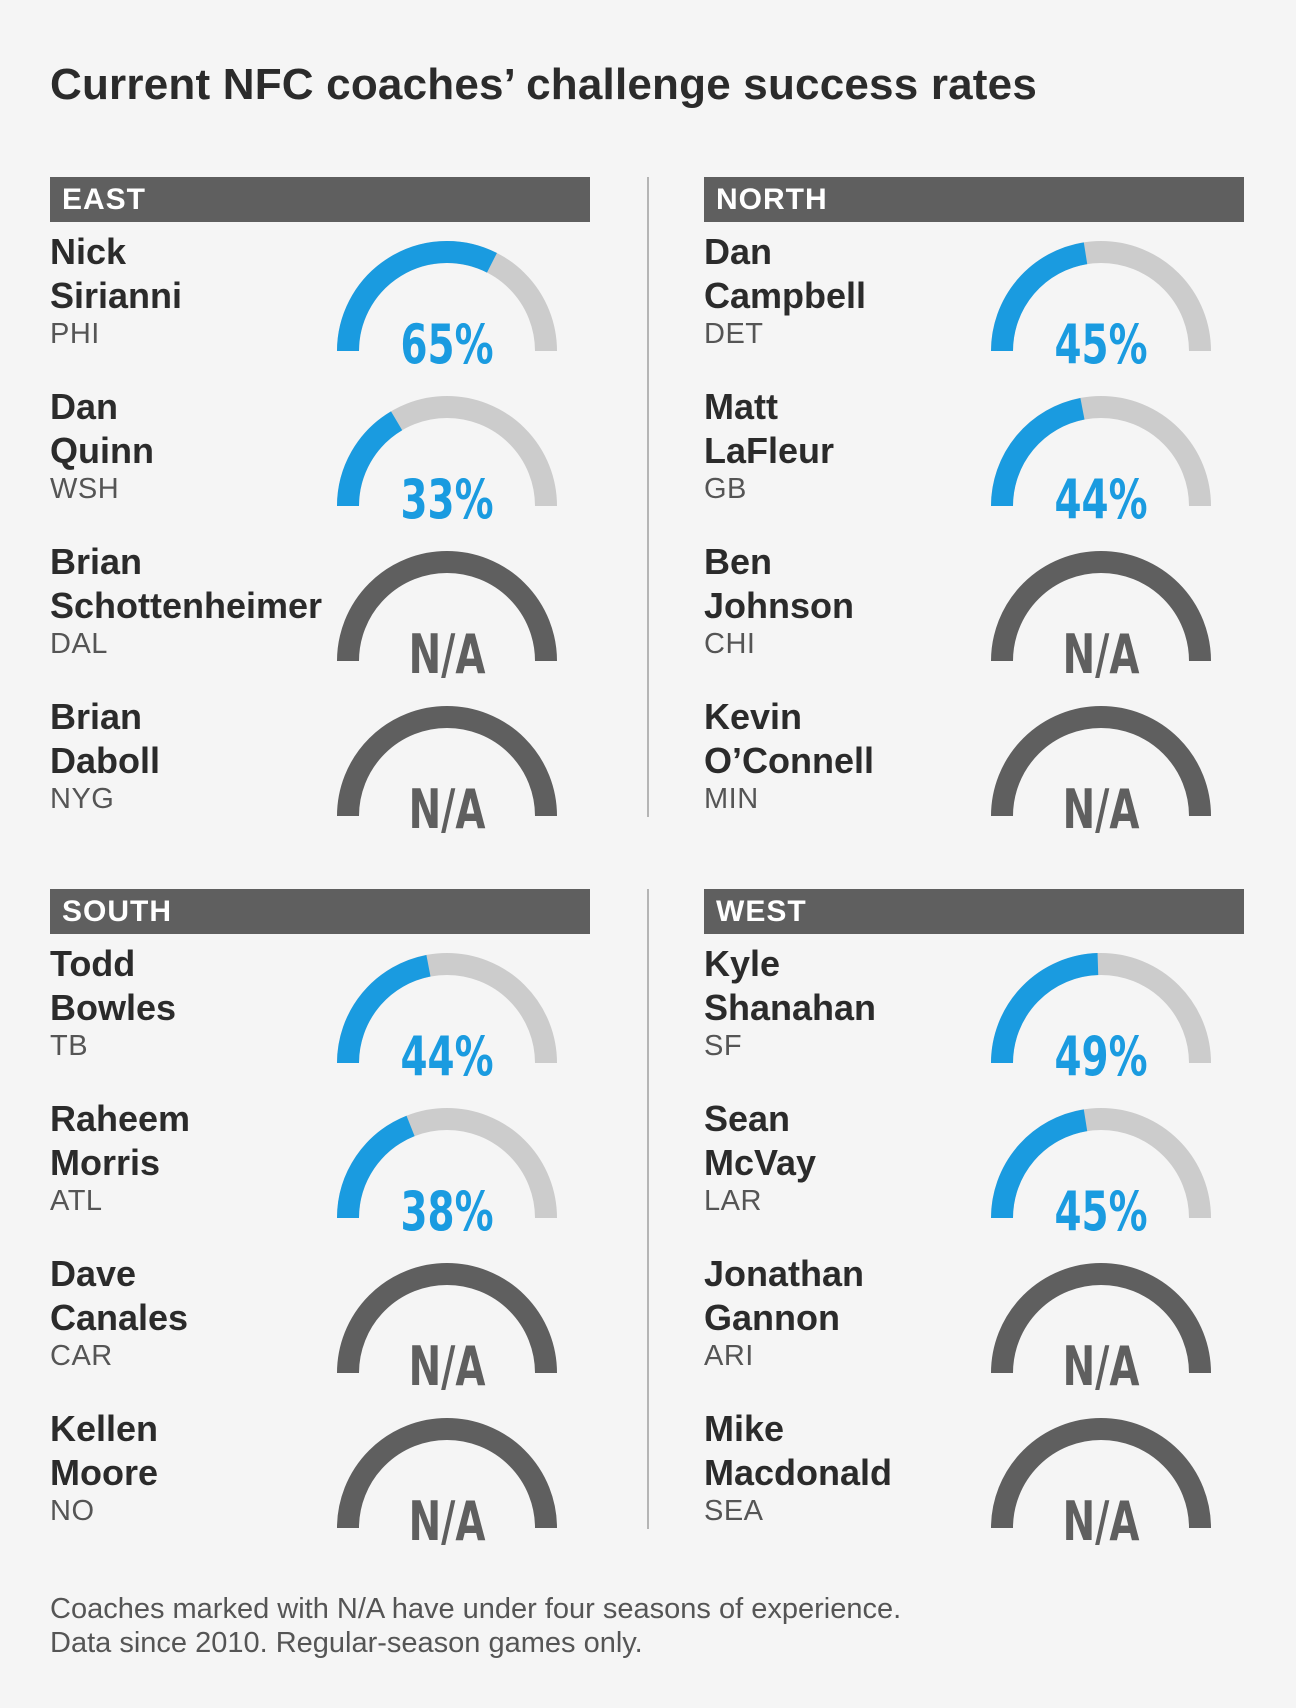 This screenshot has height=1708, width=1296. What do you see at coordinates (186, 605) in the screenshot?
I see `coach-last-name: Schottenheimer` at bounding box center [186, 605].